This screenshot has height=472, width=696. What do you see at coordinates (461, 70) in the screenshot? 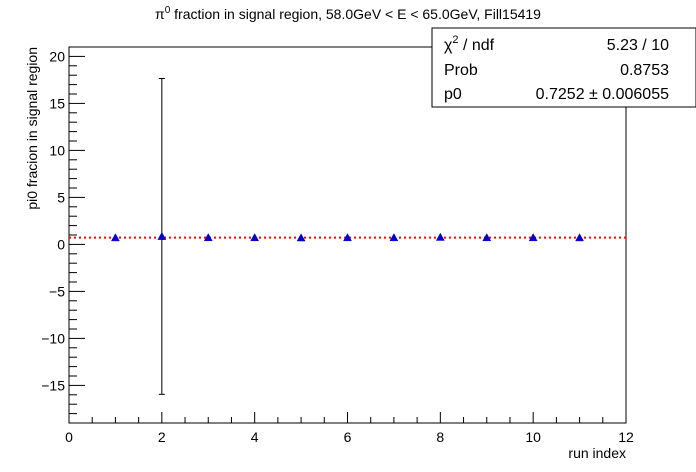
I see `stats-label-prob: Prob` at bounding box center [461, 70].